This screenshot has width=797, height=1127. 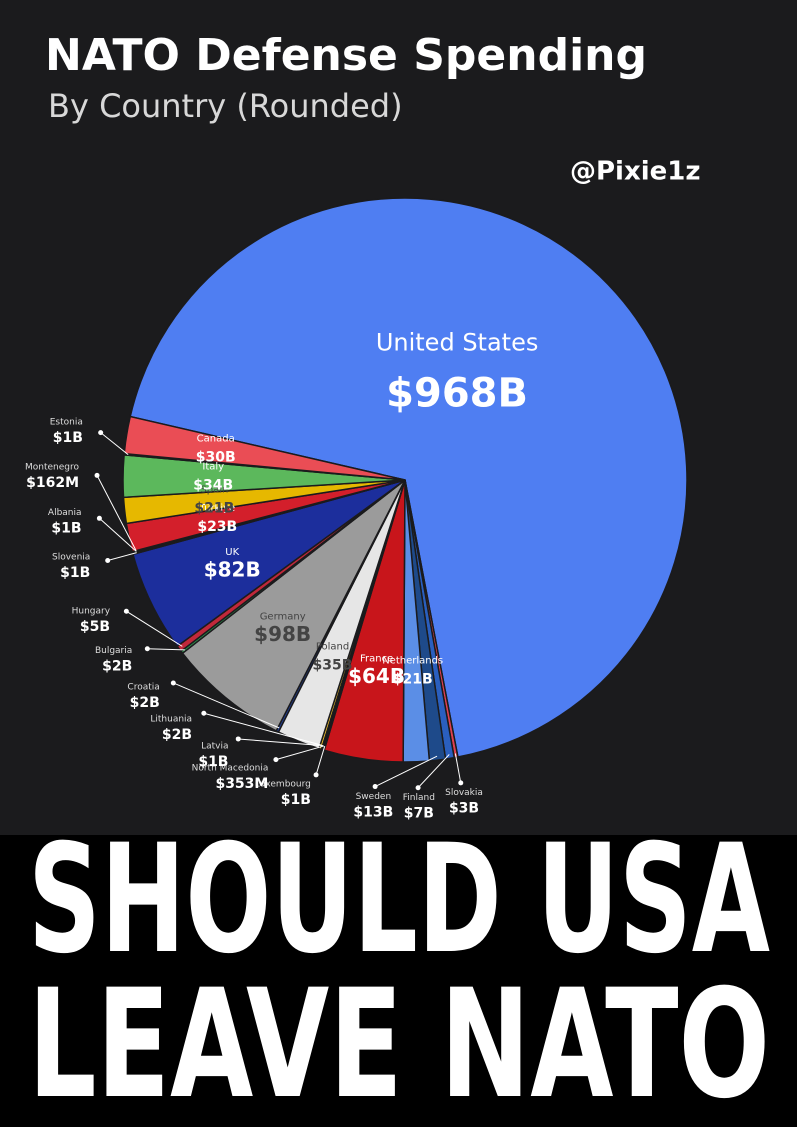 What do you see at coordinates (412, 661) in the screenshot?
I see `slice-name: Netherlands` at bounding box center [412, 661].